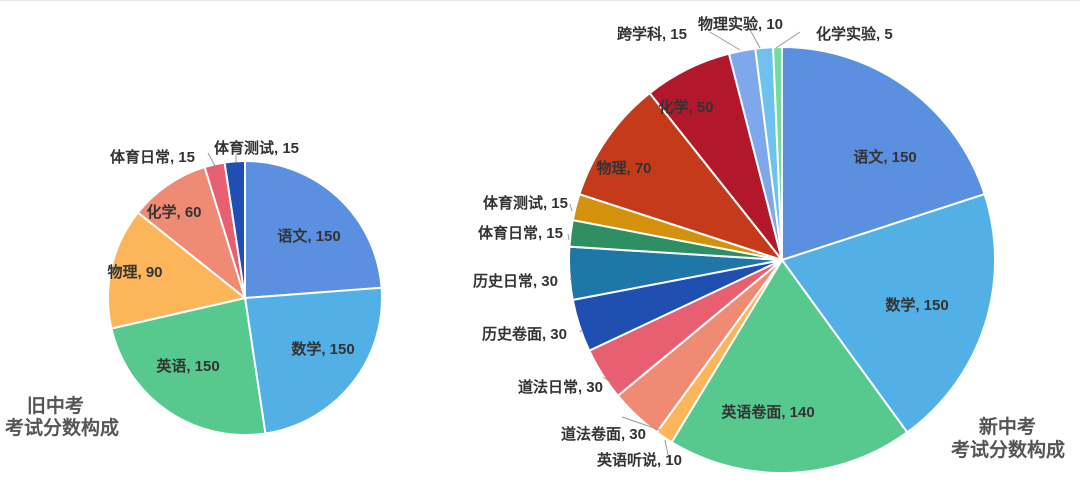 This screenshot has height=490, width=1080. Describe the element at coordinates (62, 427) in the screenshot. I see `old-pie-title-line-2: 考试分数构成` at that location.